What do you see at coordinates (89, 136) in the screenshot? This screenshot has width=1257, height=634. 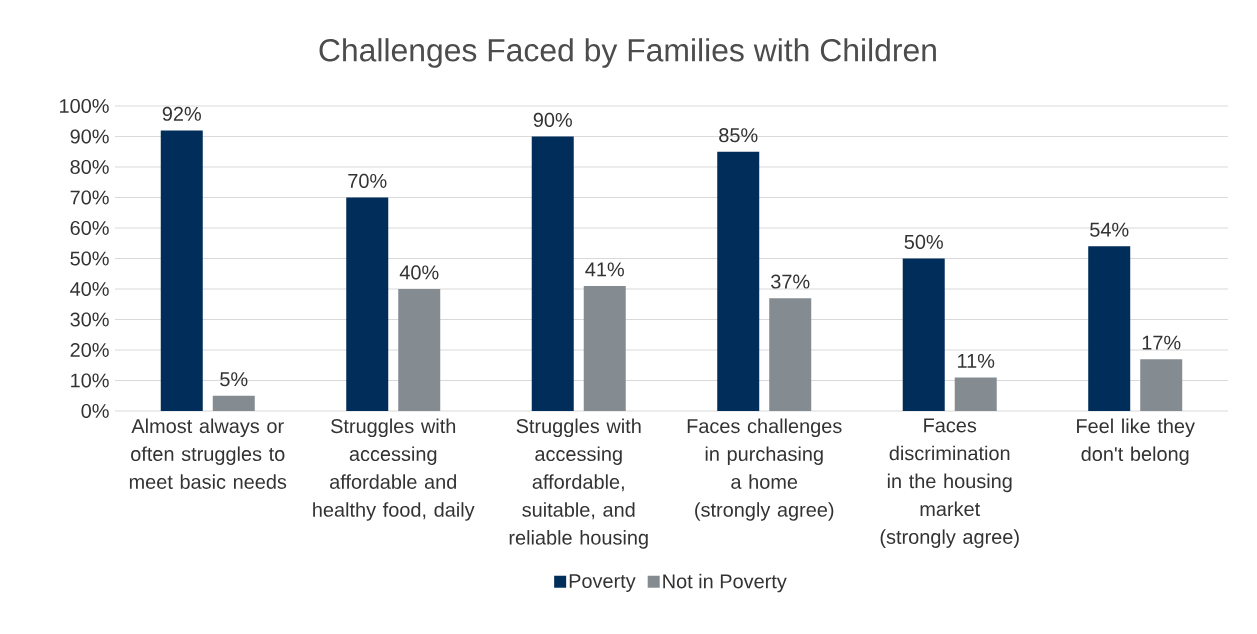 I see `y-tick-label: 90%` at bounding box center [89, 136].